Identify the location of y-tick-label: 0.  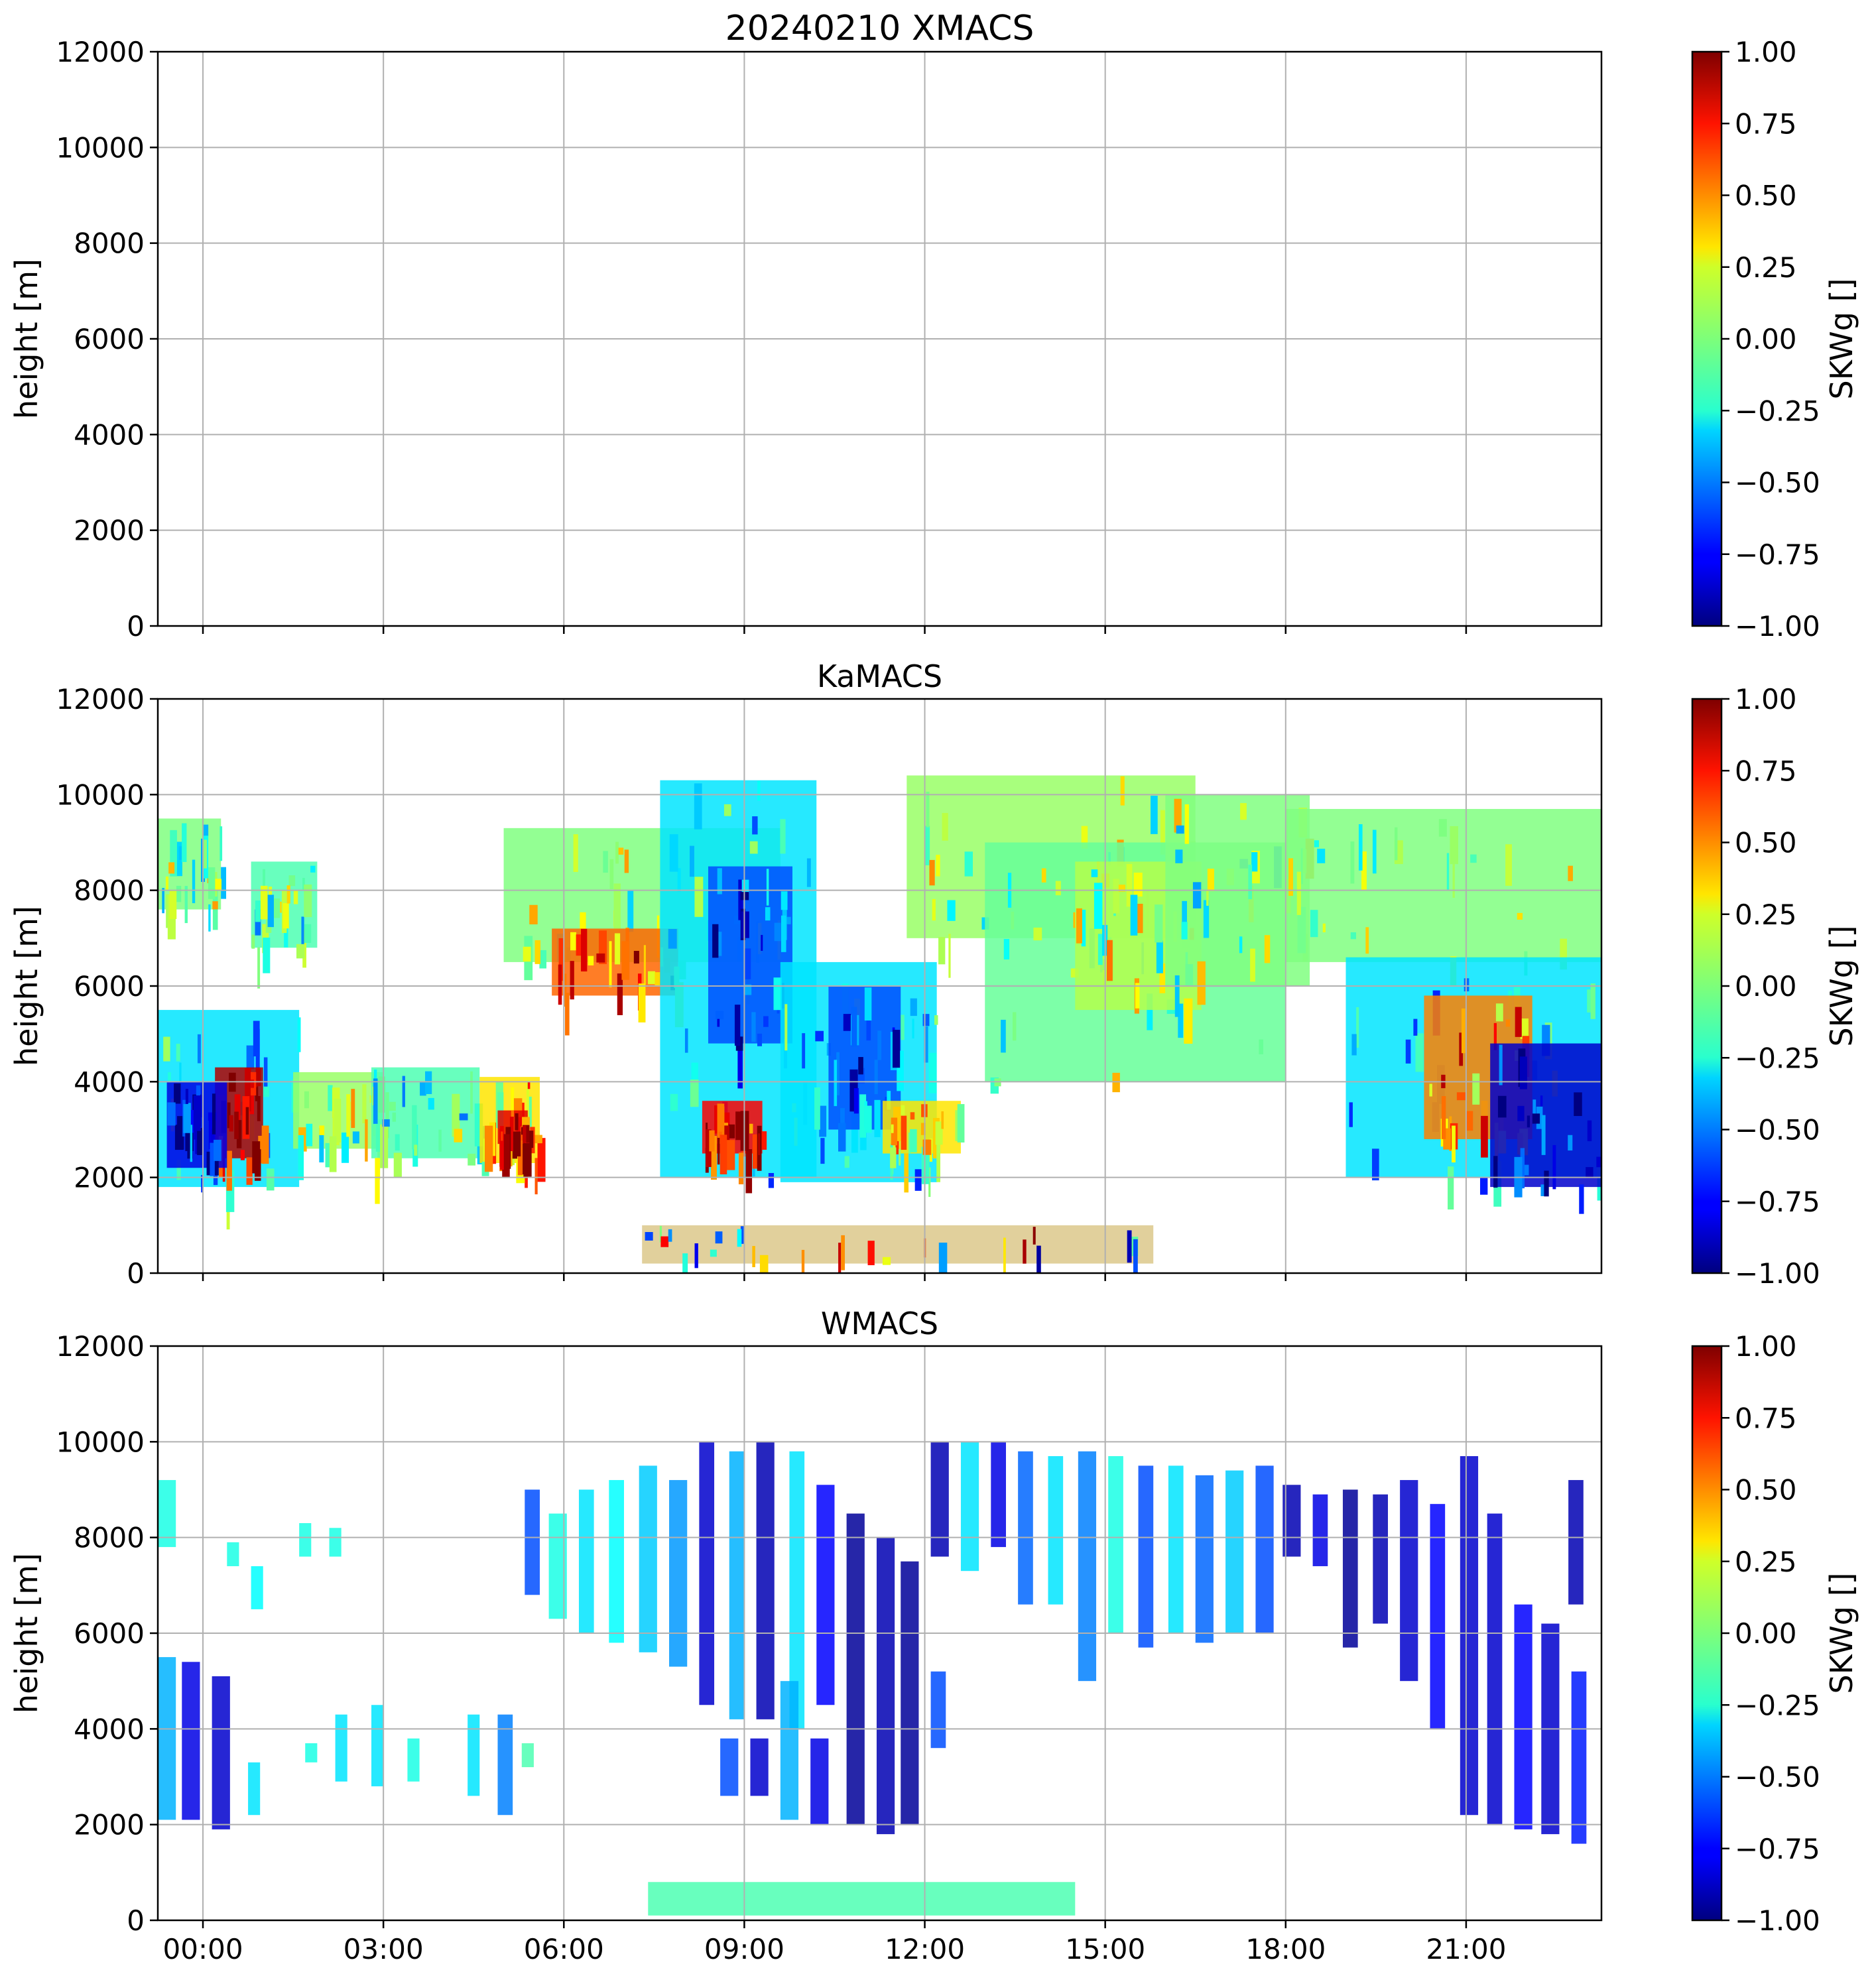
(136, 1920).